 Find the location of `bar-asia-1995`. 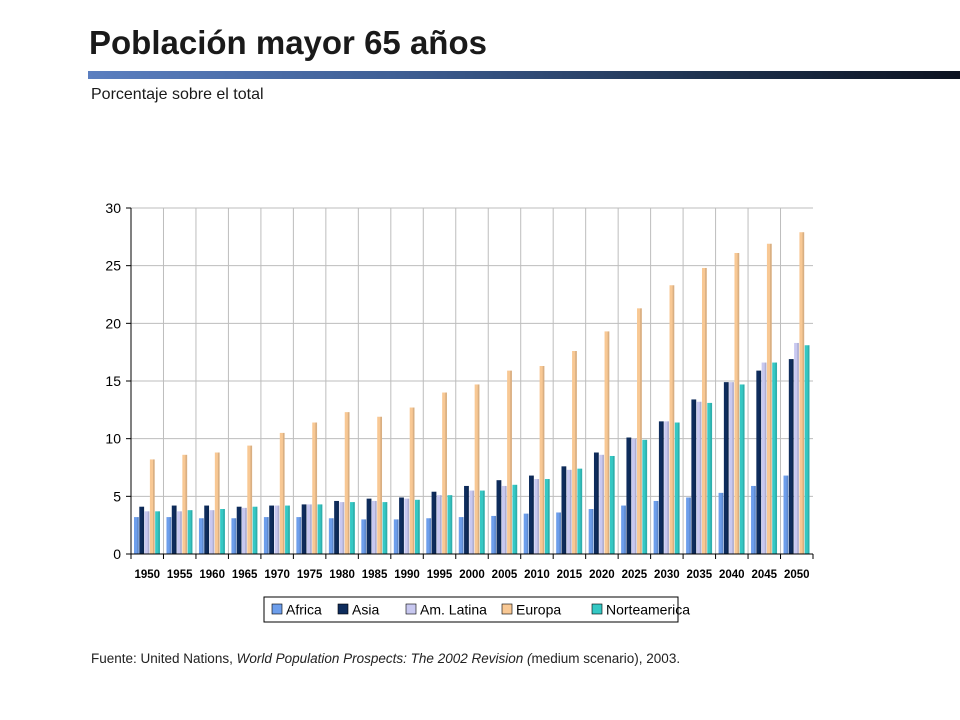

bar-asia-1995 is located at coordinates (434, 522).